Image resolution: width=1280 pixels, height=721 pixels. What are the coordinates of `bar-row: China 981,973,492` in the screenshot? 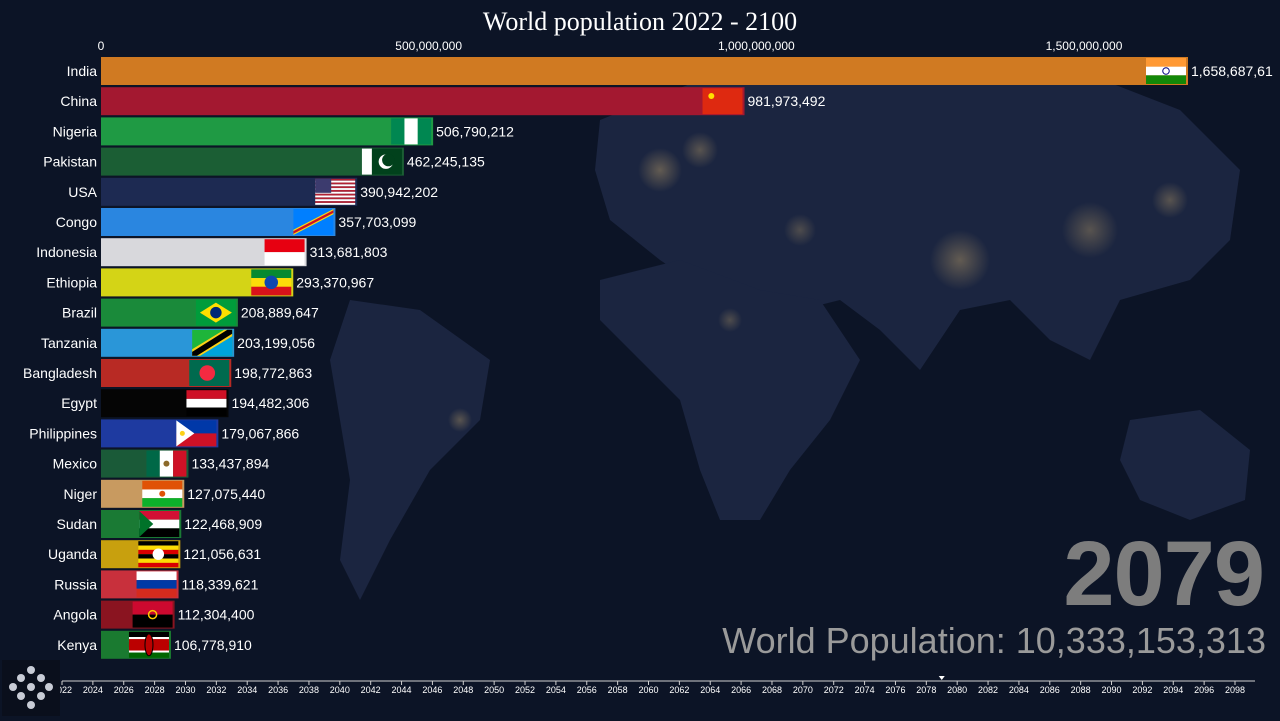 It's located at (443, 101).